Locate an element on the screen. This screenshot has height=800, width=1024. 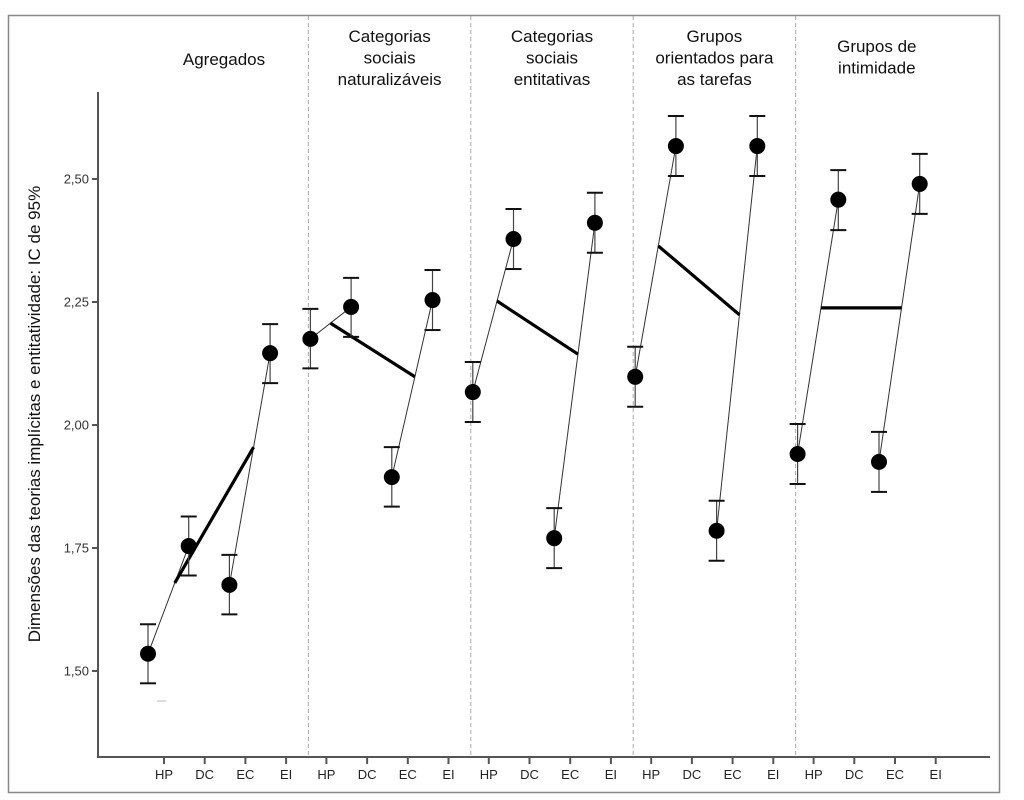
panel-title: Agregados is located at coordinates (224, 59).